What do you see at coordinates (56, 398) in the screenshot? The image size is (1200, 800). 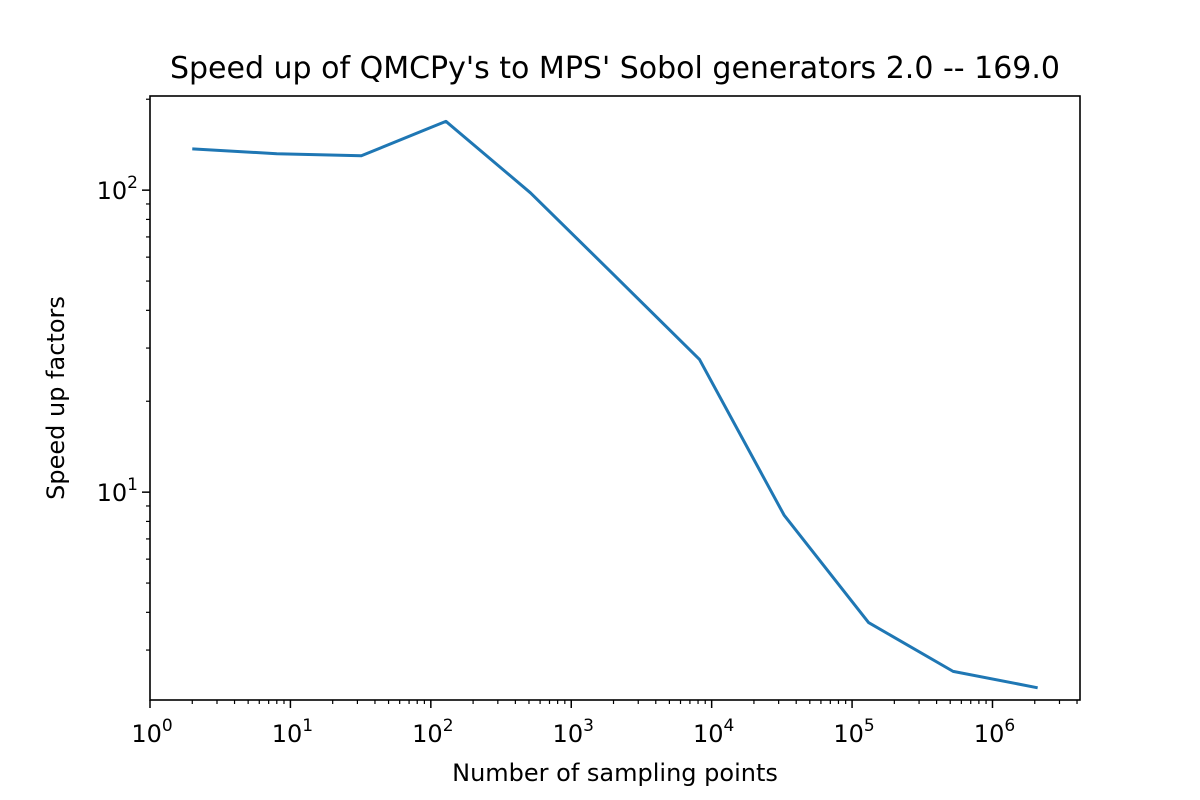 I see `y-axis-label: Speed up factors` at bounding box center [56, 398].